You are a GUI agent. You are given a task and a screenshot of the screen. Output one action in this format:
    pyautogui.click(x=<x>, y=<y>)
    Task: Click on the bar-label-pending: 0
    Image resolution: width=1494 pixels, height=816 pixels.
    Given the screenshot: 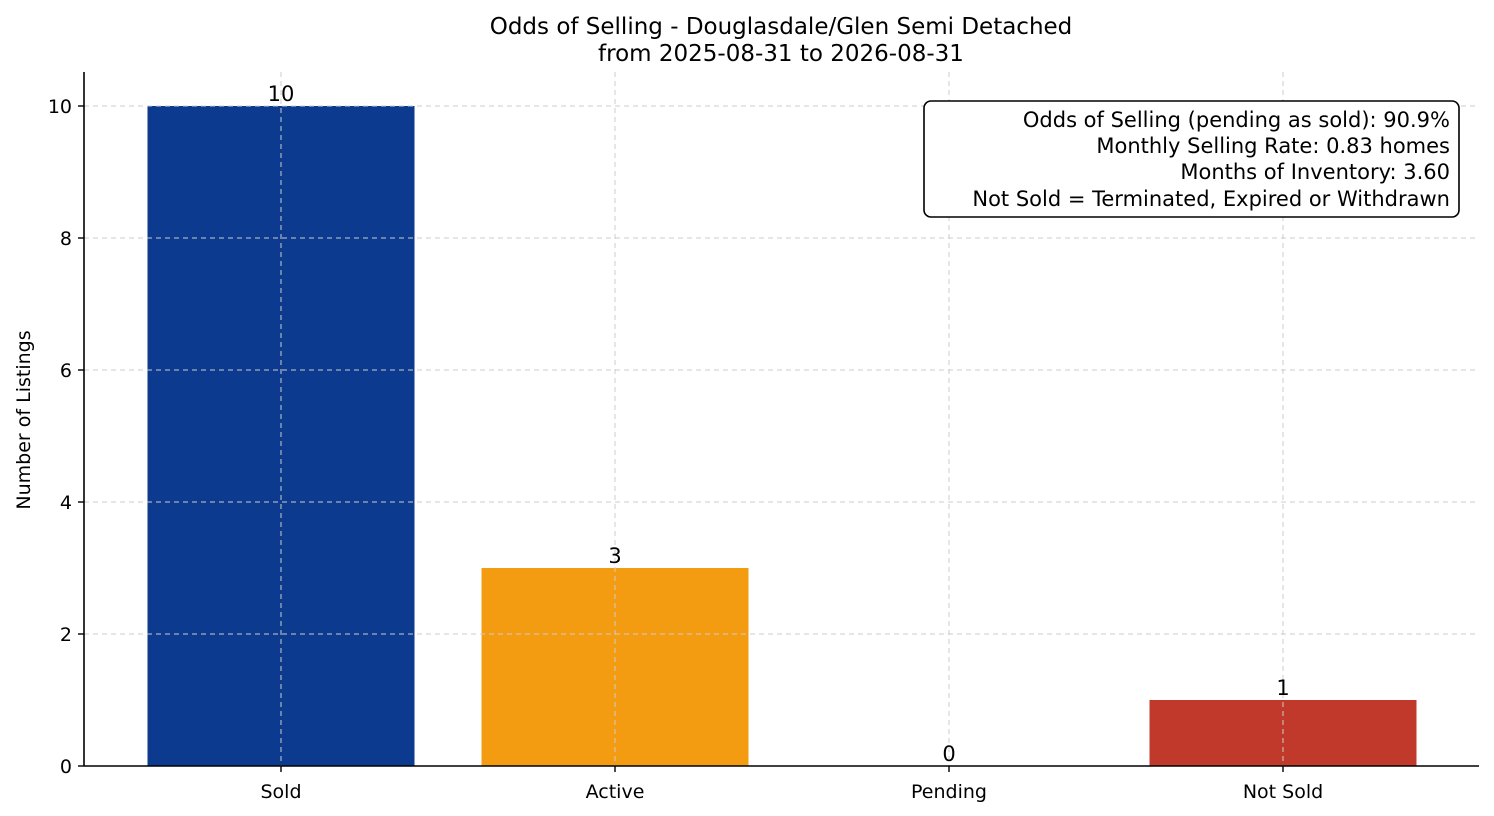 What is the action you would take?
    pyautogui.click(x=948, y=754)
    